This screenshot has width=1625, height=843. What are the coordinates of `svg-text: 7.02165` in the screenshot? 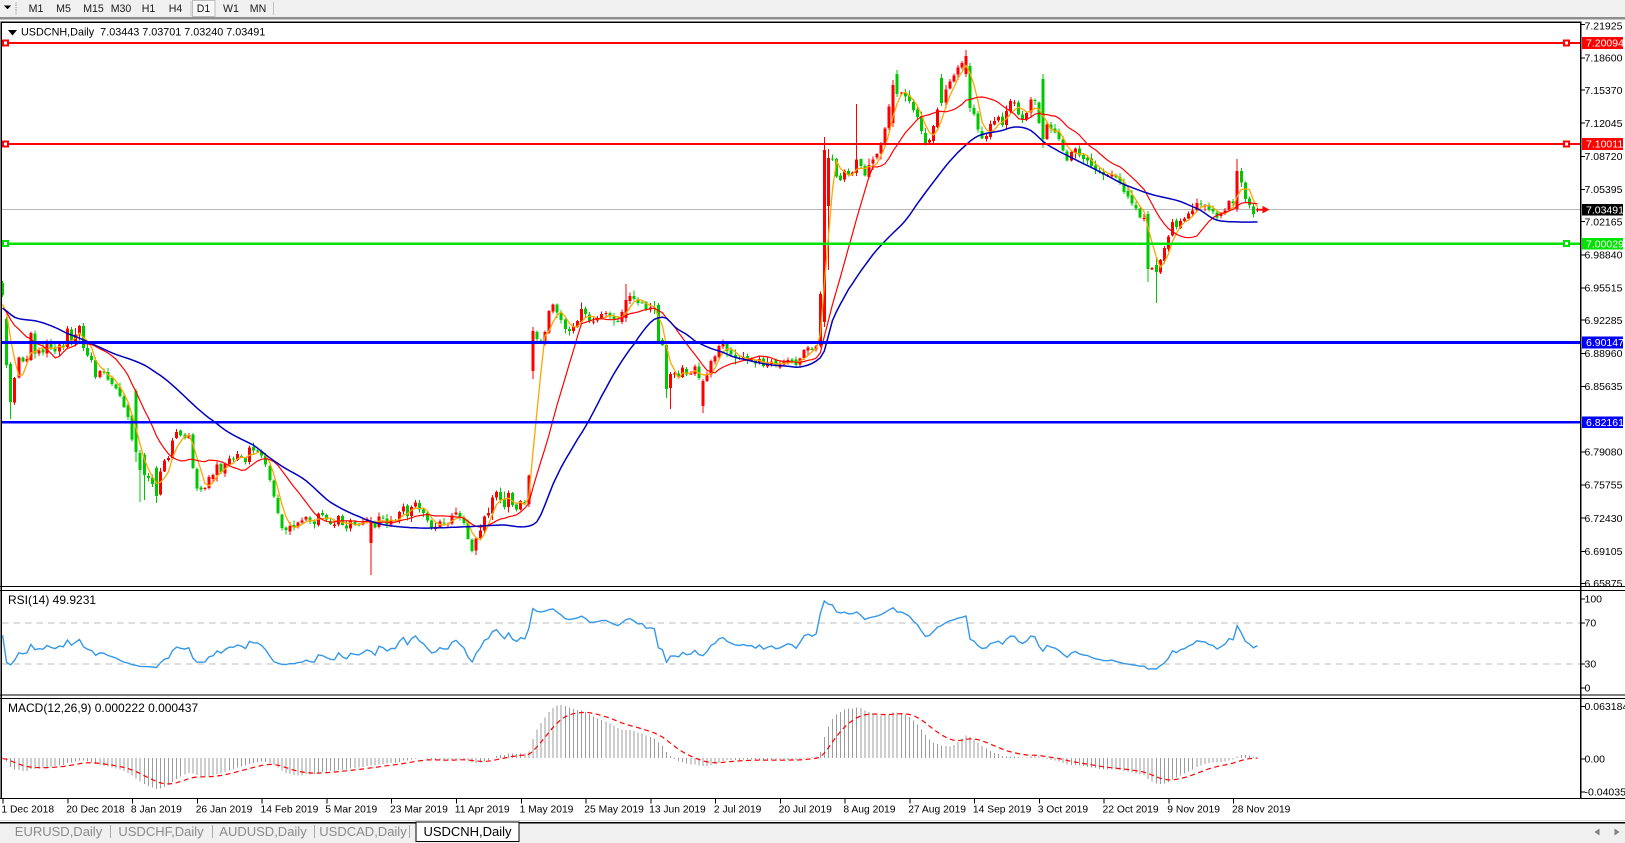 It's located at (1604, 222).